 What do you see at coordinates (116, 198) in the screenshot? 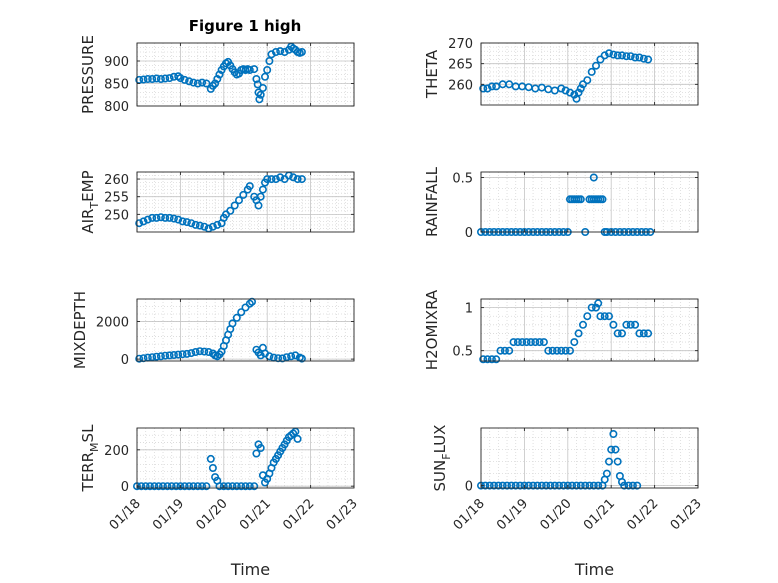
I see `y-tick-label: 255` at bounding box center [116, 198].